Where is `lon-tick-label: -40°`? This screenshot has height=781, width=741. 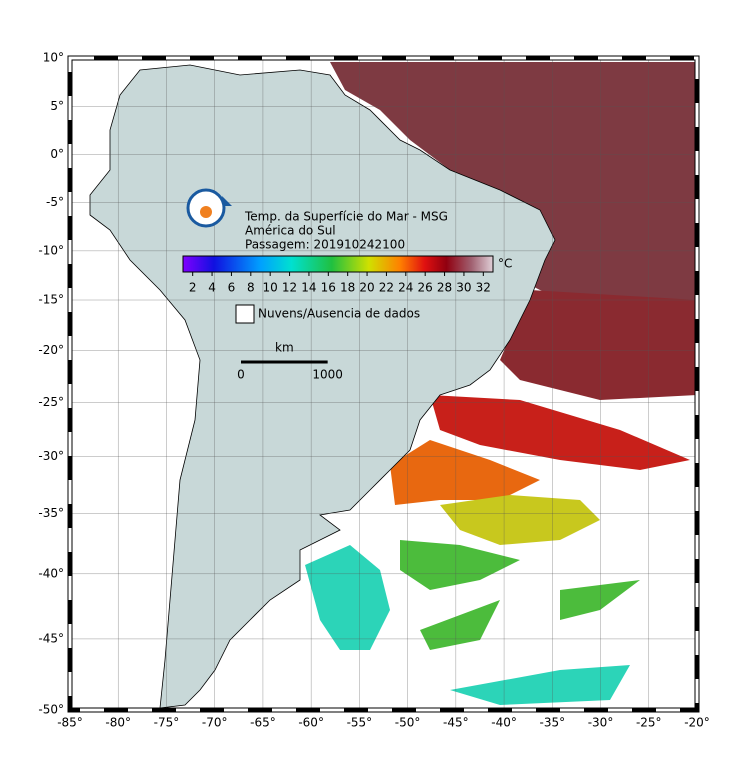
lon-tick-label: -40° is located at coordinates (504, 723).